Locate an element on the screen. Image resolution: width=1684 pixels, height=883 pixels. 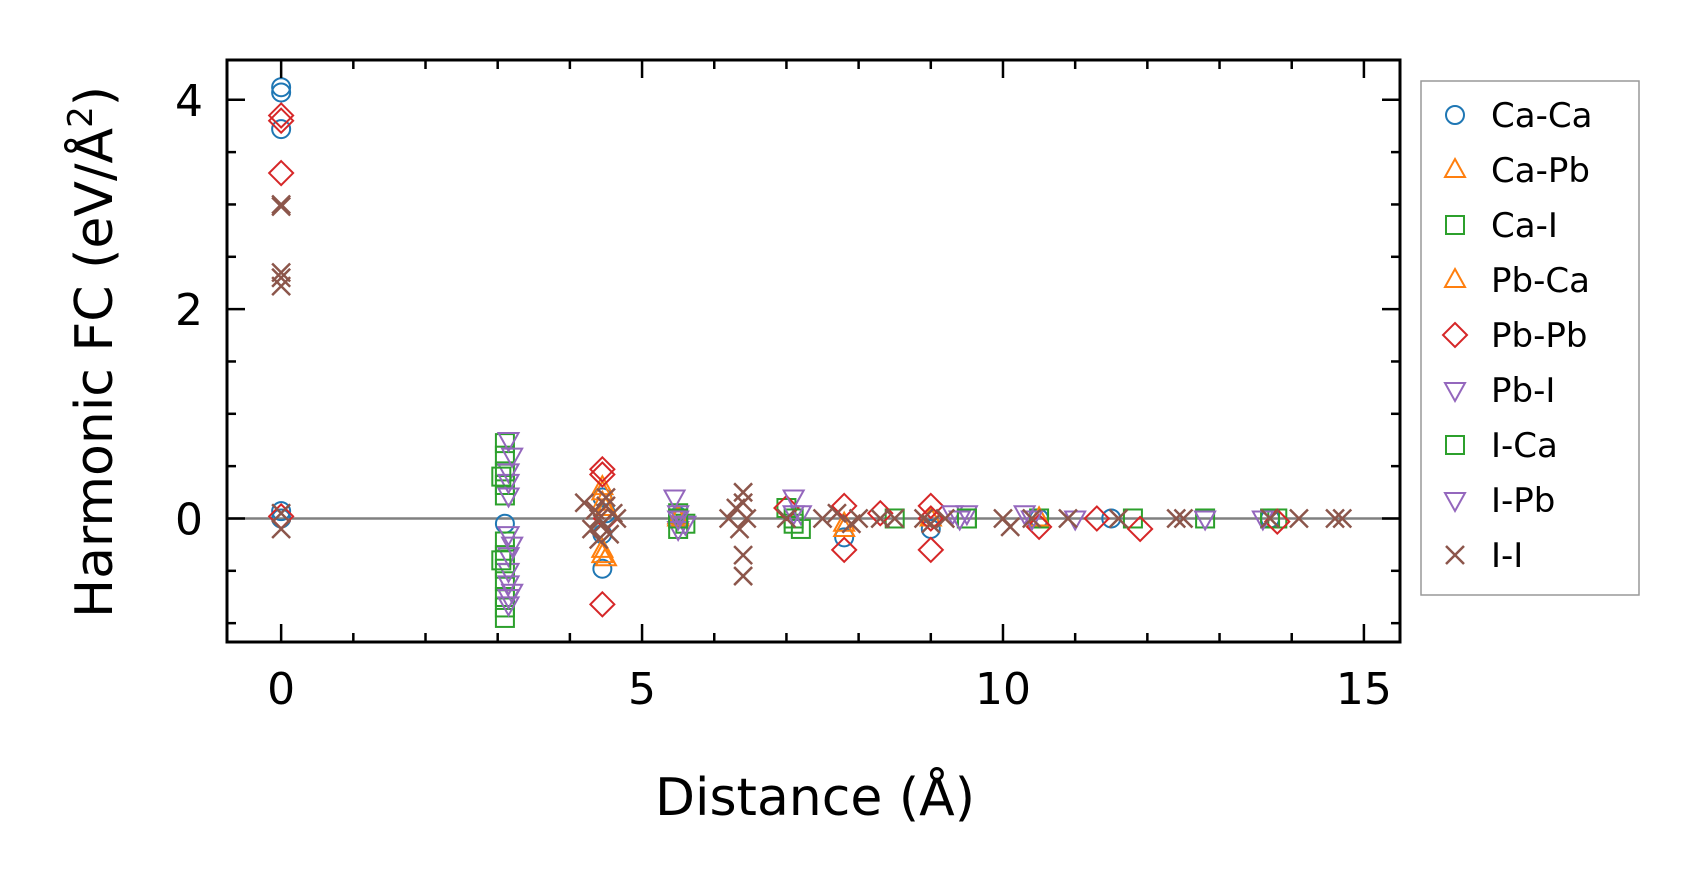
legend-label: I-I is located at coordinates (1507, 556).